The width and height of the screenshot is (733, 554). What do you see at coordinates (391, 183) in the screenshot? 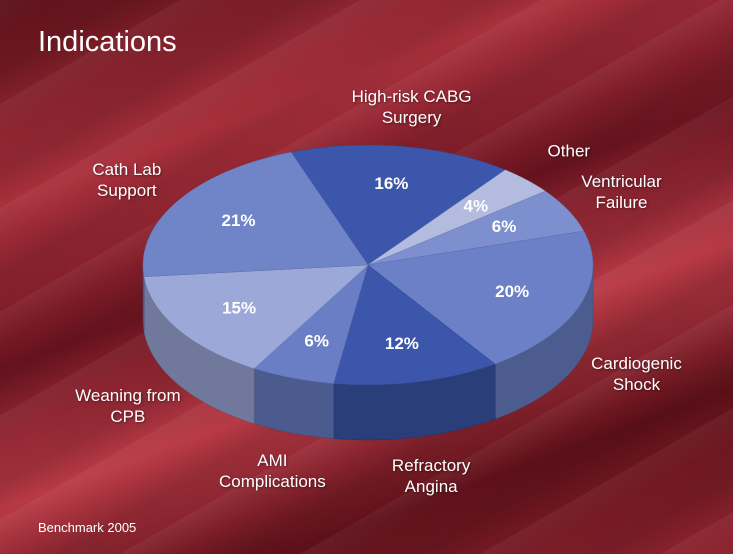
I see `value-label: 16%` at bounding box center [391, 183].